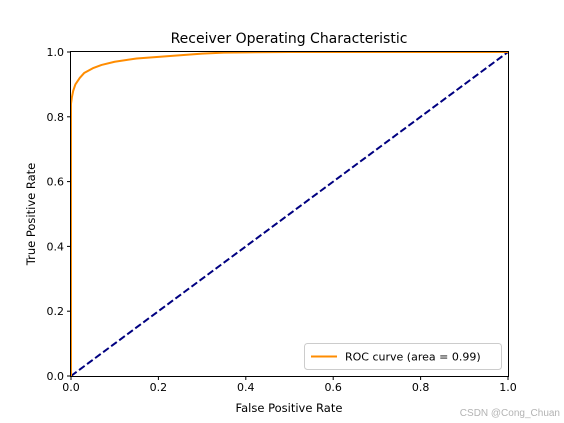 Image resolution: width=564 pixels, height=423 pixels. I want to click on y-axis: 0.0 0.2 0.4 0.6 0.8 1.0, so click(59, 214).